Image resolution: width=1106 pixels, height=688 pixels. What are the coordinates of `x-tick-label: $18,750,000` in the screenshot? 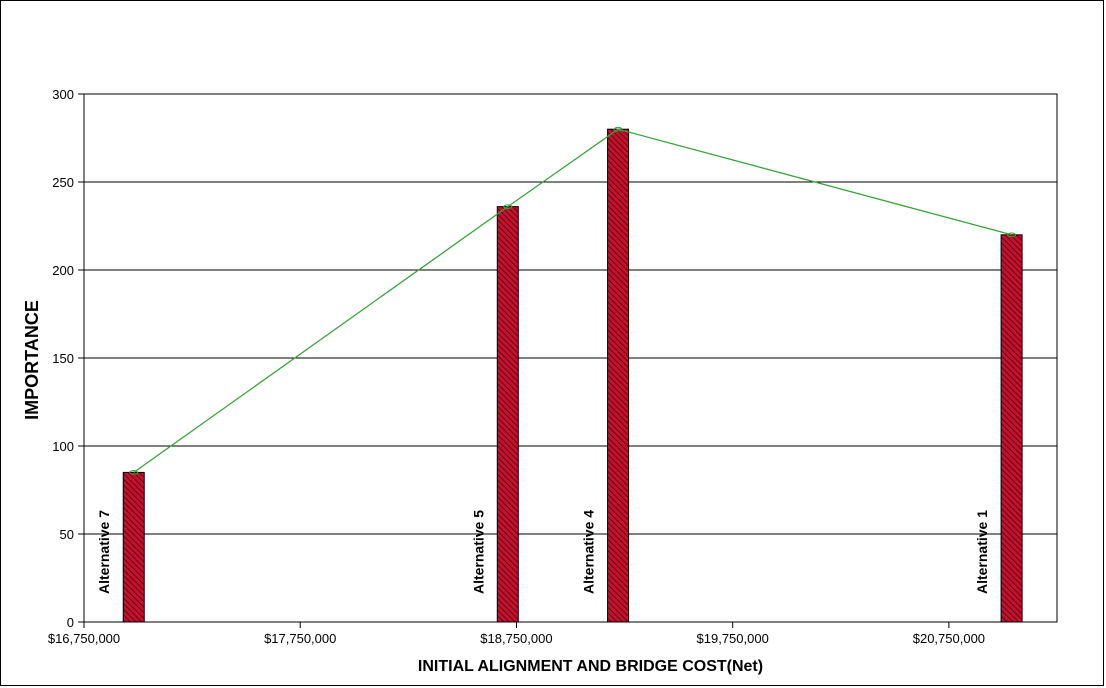 It's located at (516, 638).